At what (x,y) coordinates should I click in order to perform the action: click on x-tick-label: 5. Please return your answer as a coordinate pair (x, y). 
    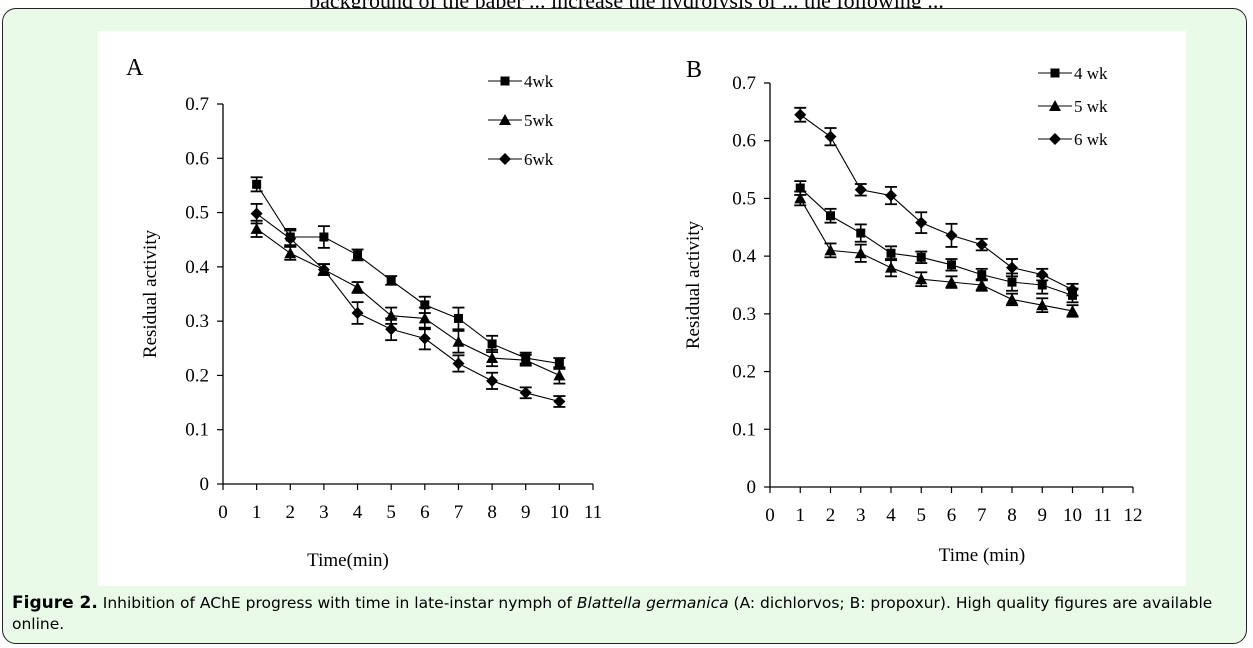
    Looking at the image, I should click on (391, 512).